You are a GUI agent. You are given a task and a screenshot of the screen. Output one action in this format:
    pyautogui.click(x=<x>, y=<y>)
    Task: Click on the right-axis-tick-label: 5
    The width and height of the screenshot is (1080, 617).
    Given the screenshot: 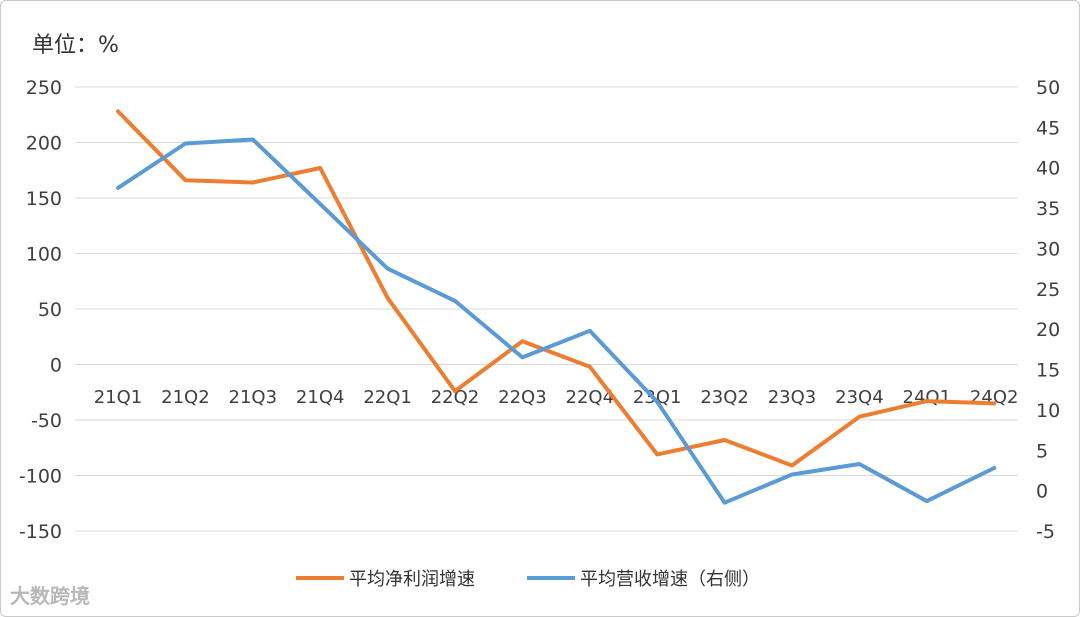 What is the action you would take?
    pyautogui.click(x=1042, y=451)
    